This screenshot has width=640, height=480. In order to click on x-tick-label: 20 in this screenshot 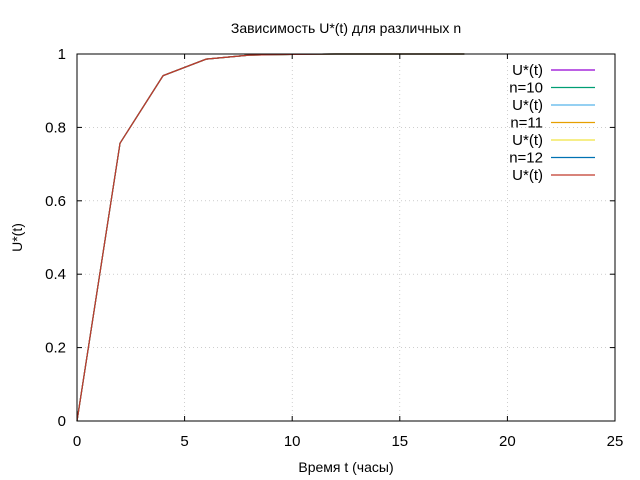, I will do `click(507, 441)`.